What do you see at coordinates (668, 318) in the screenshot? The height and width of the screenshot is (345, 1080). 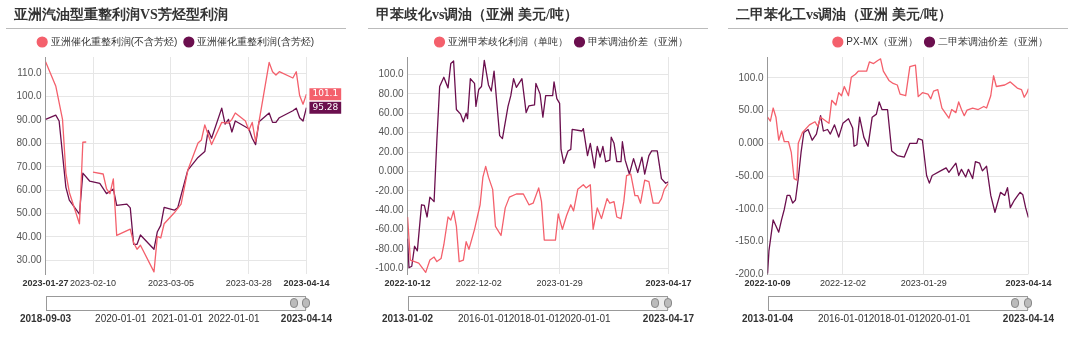 I see `x2-tick-label: 2023-04-17` at bounding box center [668, 318].